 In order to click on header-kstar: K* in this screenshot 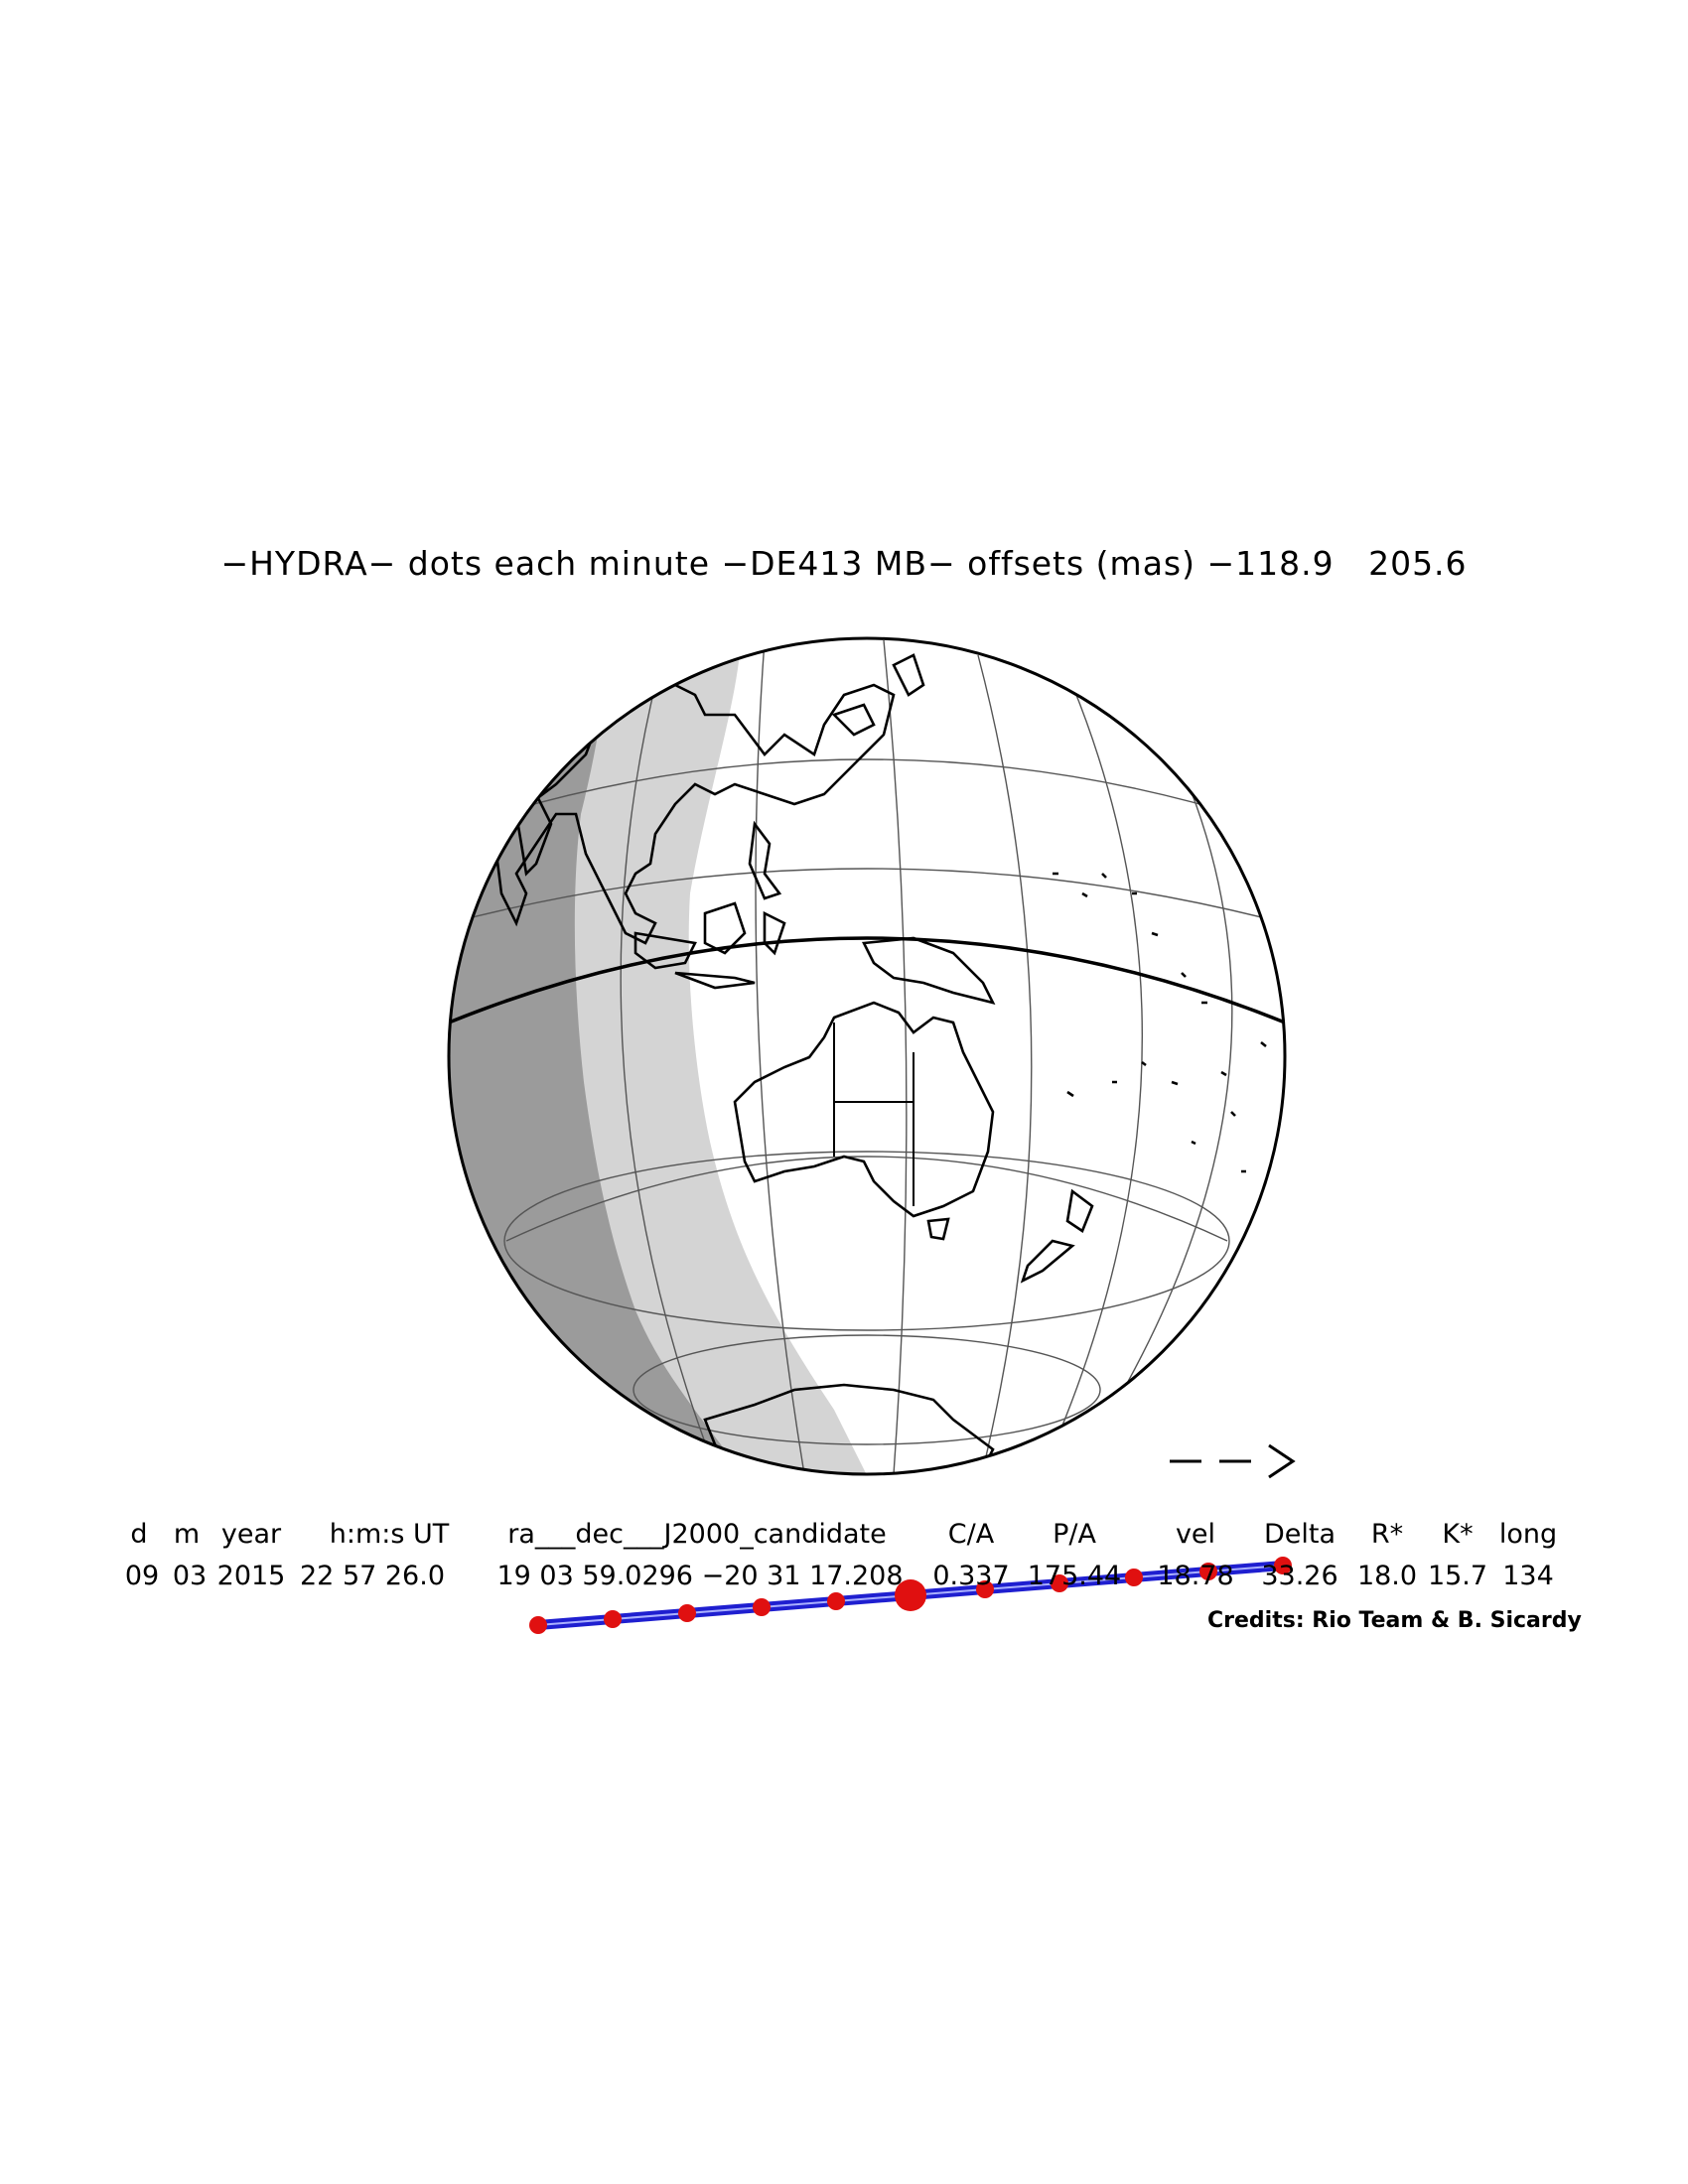, I will do `click(1458, 1534)`.